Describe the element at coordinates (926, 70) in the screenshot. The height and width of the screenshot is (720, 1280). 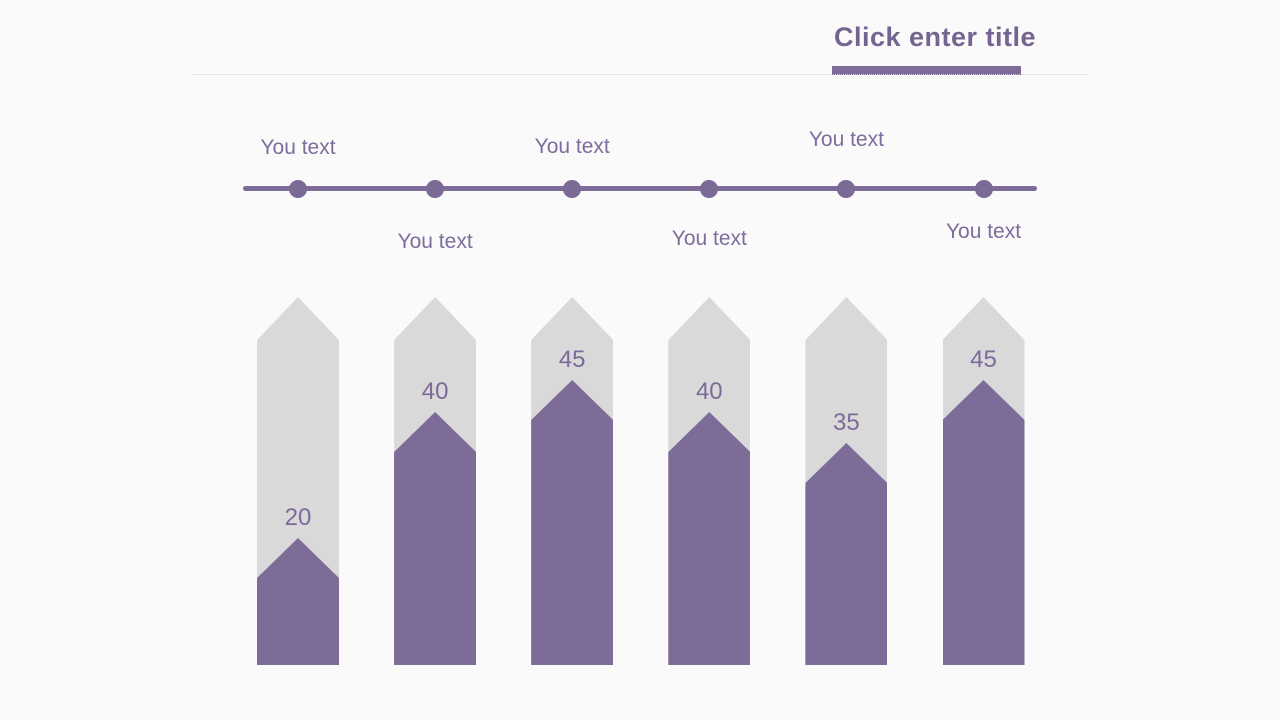
I see `title-accent-bar` at that location.